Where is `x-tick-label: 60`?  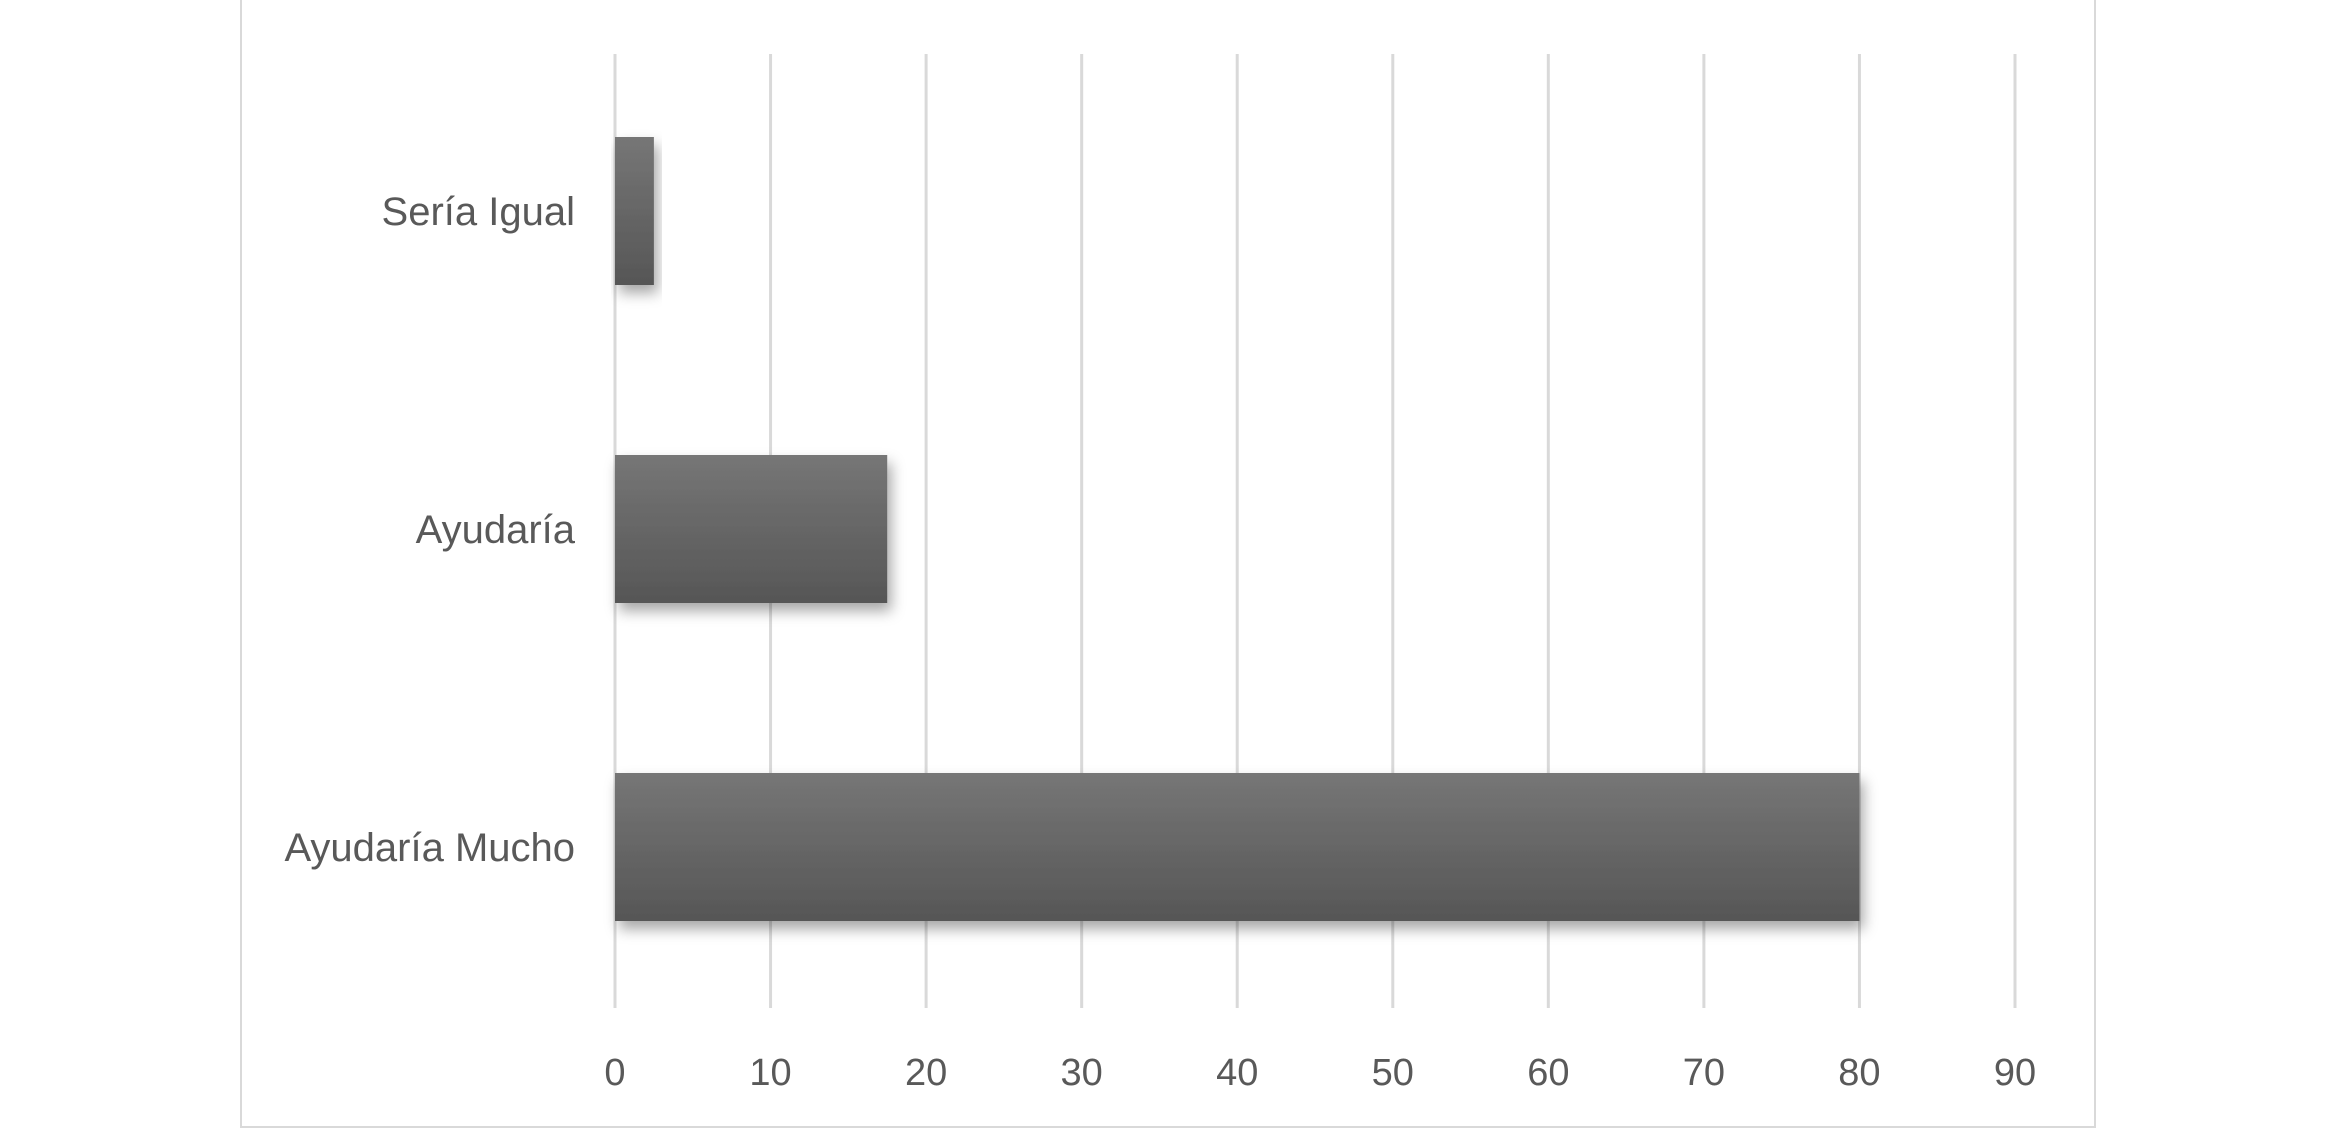 x-tick-label: 60 is located at coordinates (1548, 1073).